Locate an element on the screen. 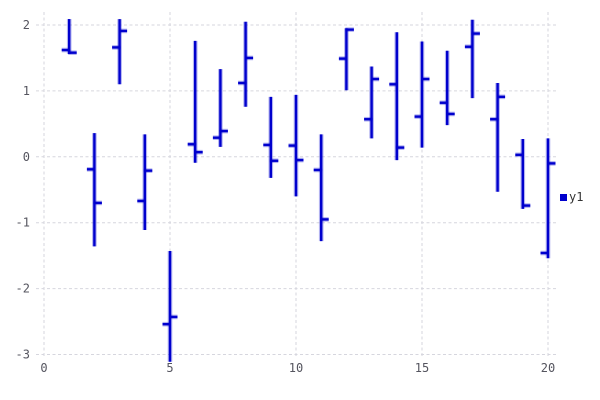  legend: y1 is located at coordinates (572, 197).